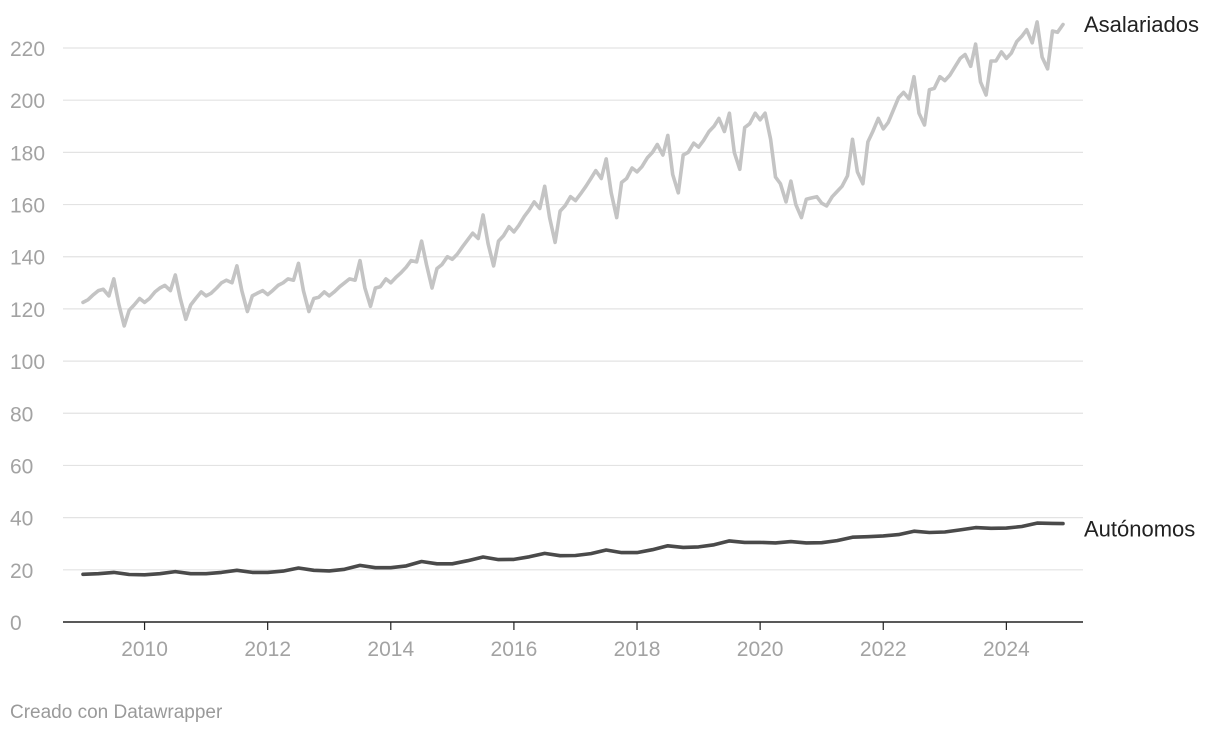 This screenshot has width=1220, height=738. I want to click on x-tick-label-2018: 2018, so click(637, 649).